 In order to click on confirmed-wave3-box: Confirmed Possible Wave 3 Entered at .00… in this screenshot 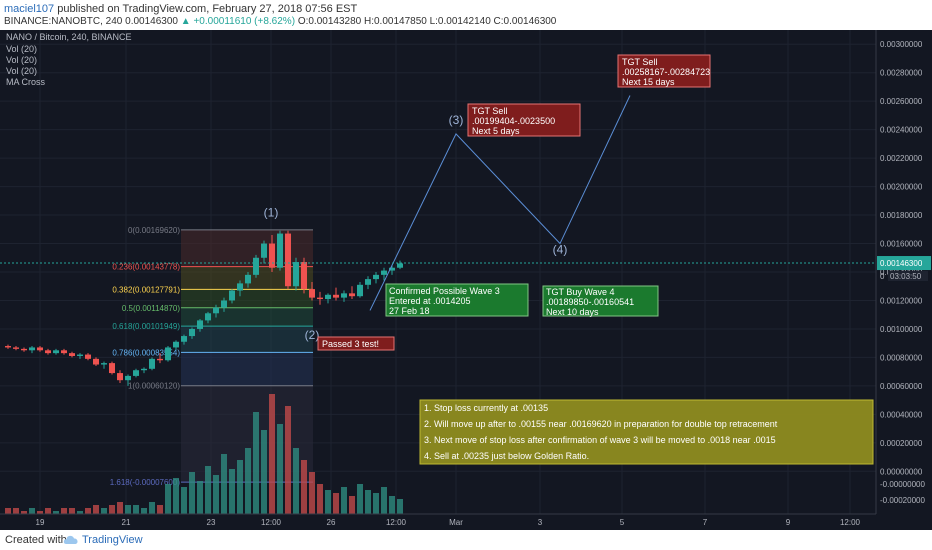, I will do `click(457, 300)`.